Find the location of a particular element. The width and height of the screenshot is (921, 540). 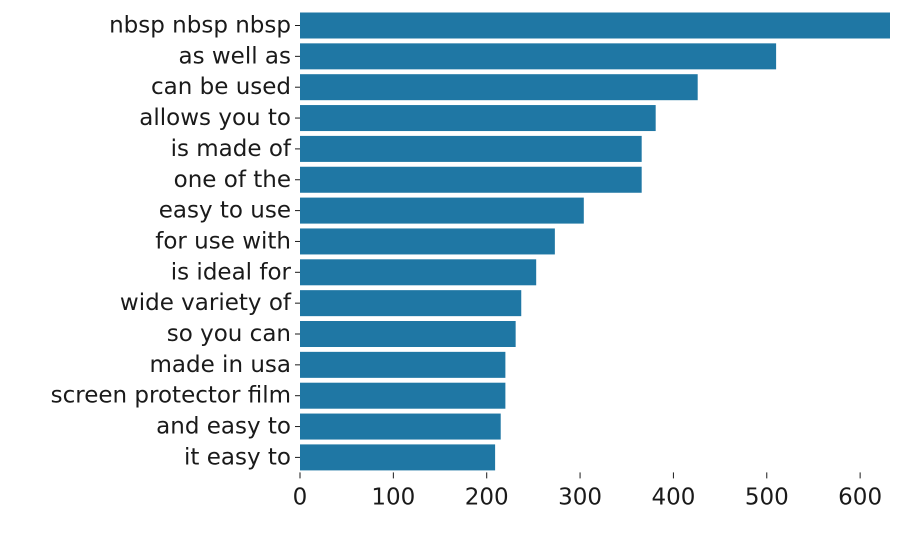

category-label: for use with is located at coordinates (223, 241).